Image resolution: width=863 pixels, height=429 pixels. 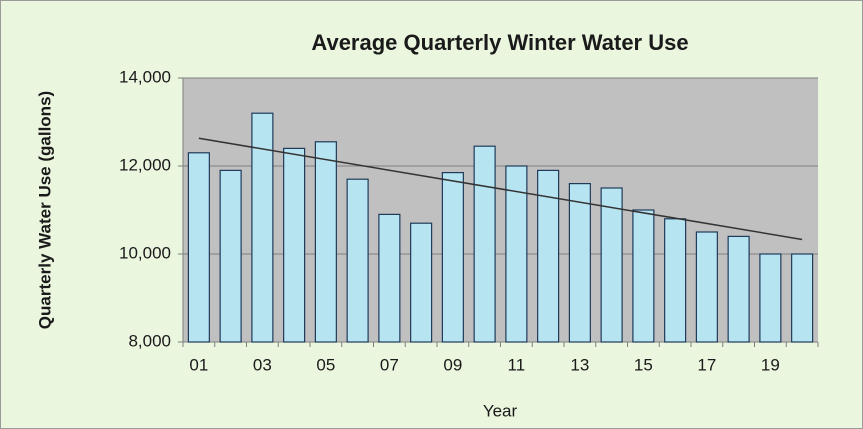 What do you see at coordinates (198, 364) in the screenshot?
I see `x-tick-label: 01` at bounding box center [198, 364].